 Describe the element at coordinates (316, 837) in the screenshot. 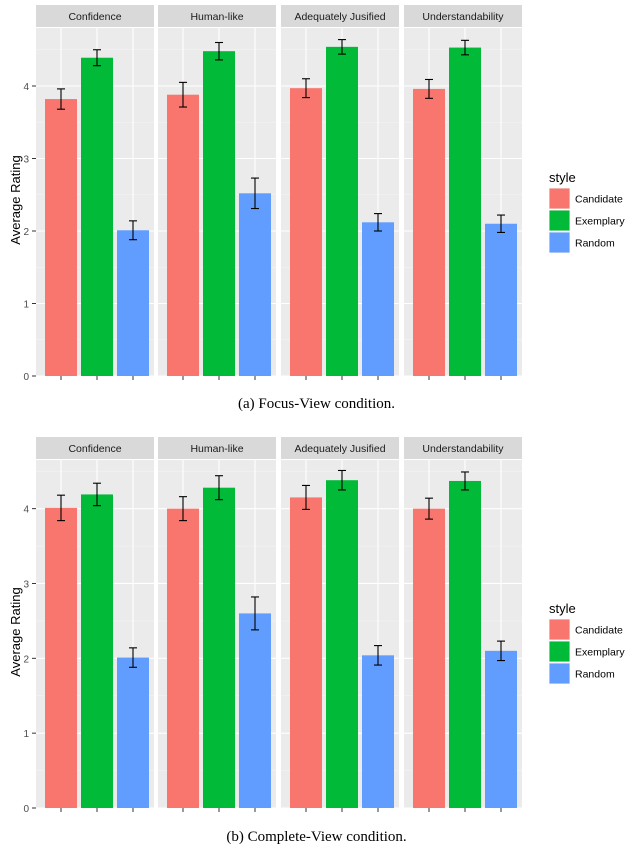

I see `figure-caption: (b) Complete-View condition.` at that location.